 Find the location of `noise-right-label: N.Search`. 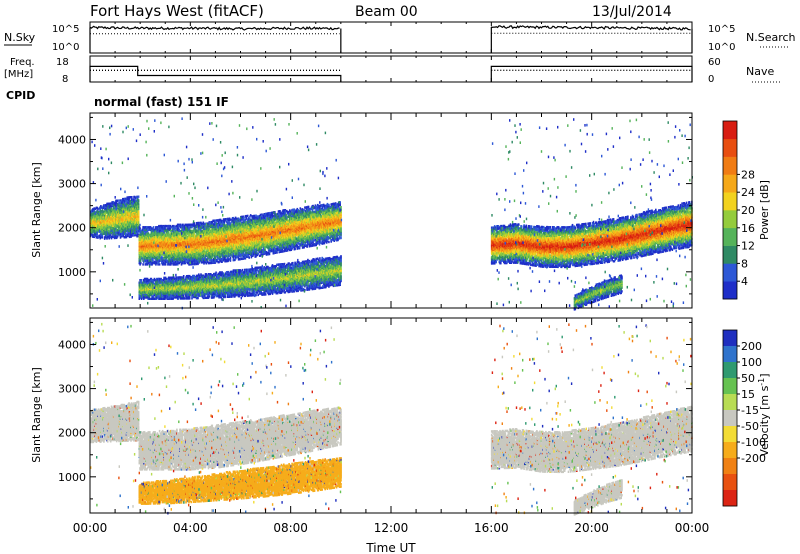

noise-right-label: N.Search is located at coordinates (771, 37).